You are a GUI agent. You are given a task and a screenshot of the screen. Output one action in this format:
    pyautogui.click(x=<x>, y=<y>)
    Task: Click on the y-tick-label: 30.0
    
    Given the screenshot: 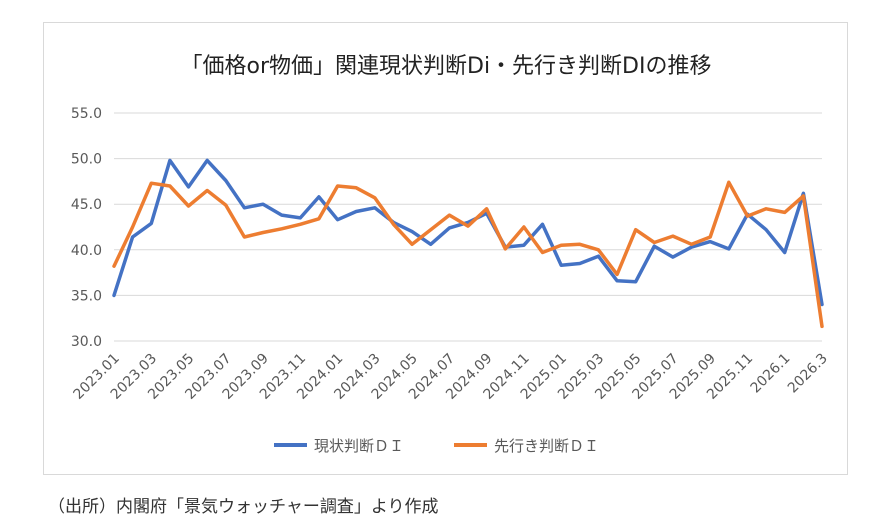 What is the action you would take?
    pyautogui.click(x=86, y=342)
    